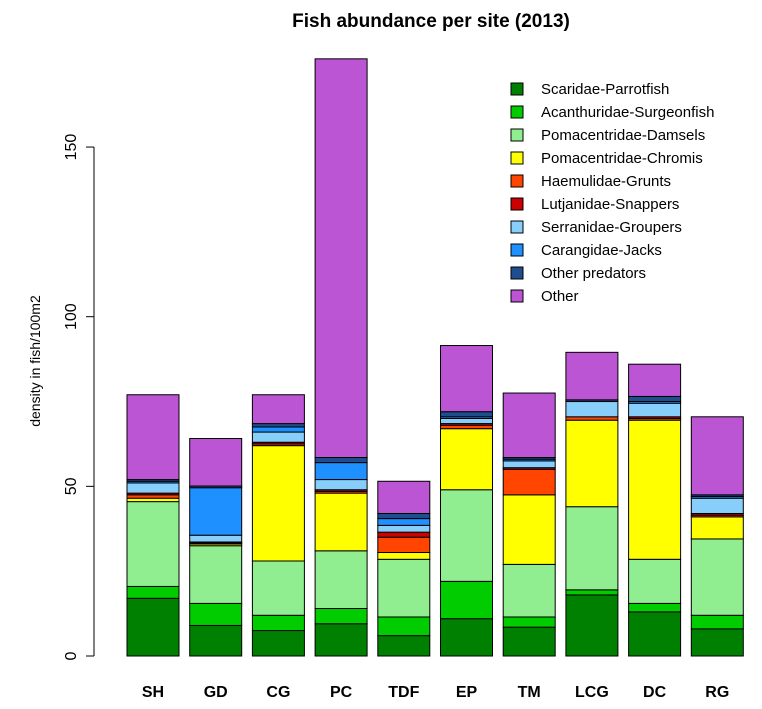  I want to click on x-tick-label: TDF, so click(403, 692).